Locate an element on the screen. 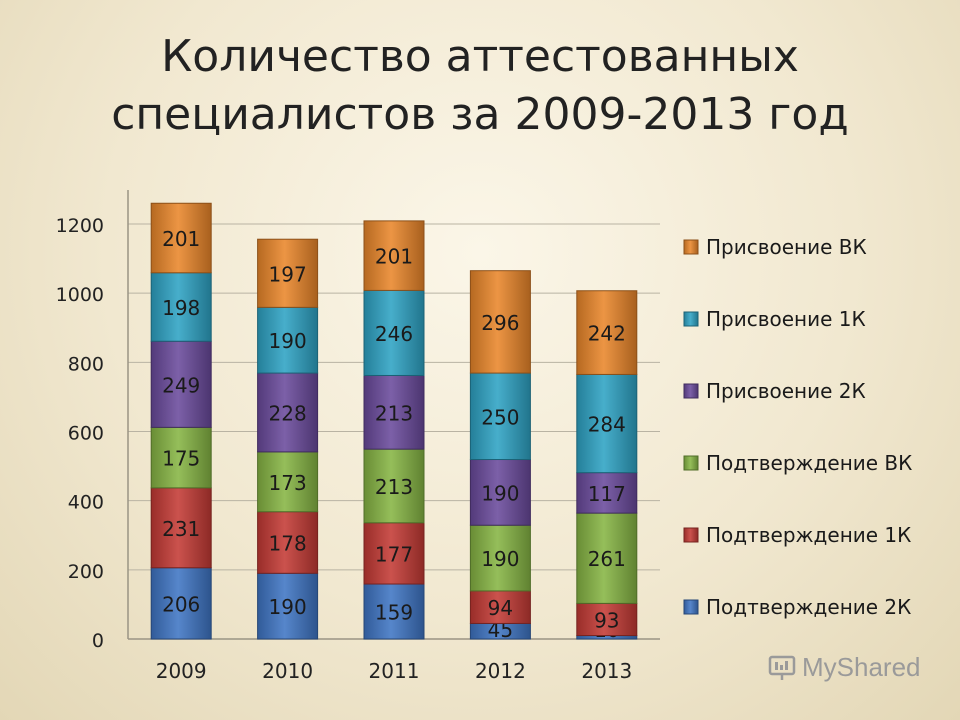 The image size is (960, 720). x-tick-label: 2012 is located at coordinates (500, 671).